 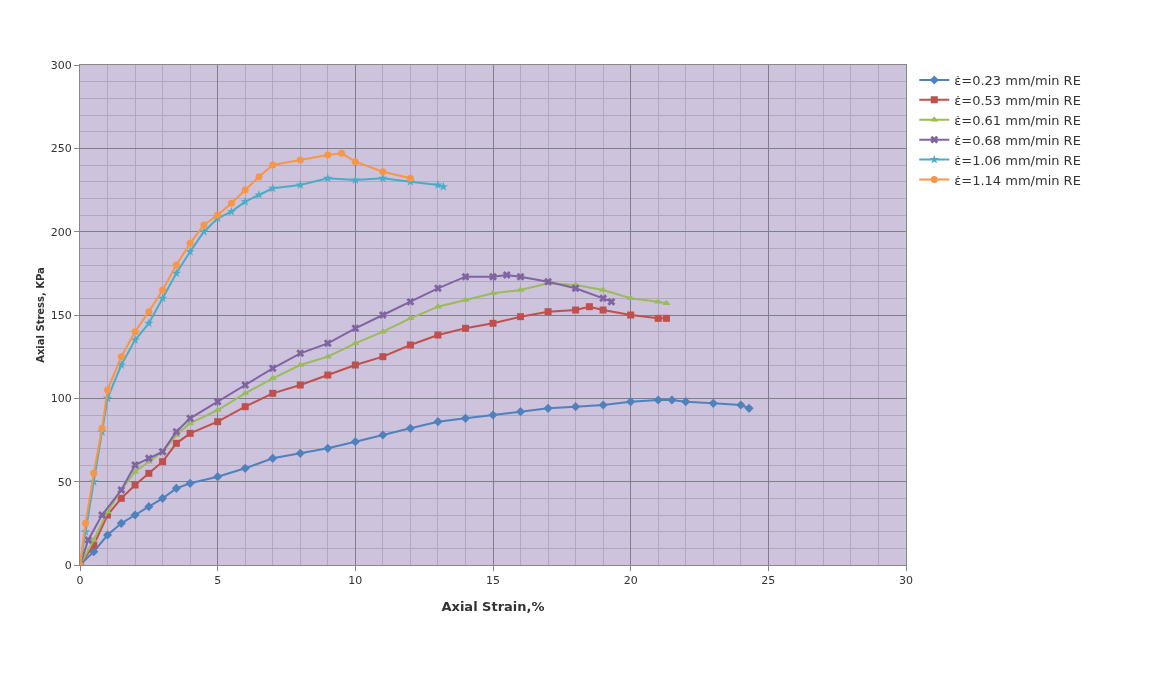 I want to click on y-tick-label: 250, so click(x=61, y=149).